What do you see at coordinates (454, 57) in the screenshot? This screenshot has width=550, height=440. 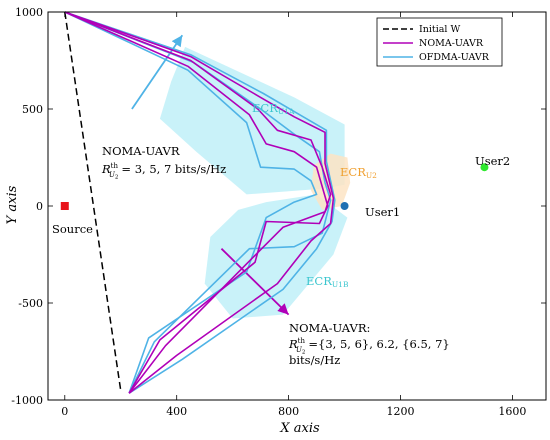 I see `legend-label-ofdma: OFDMA-UAVR` at bounding box center [454, 57].